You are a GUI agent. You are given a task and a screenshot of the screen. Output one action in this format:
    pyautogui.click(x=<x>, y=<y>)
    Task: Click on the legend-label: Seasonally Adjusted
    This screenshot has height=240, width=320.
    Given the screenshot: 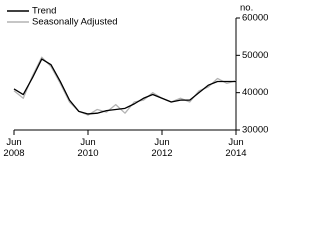 What is the action you would take?
    pyautogui.click(x=75, y=22)
    